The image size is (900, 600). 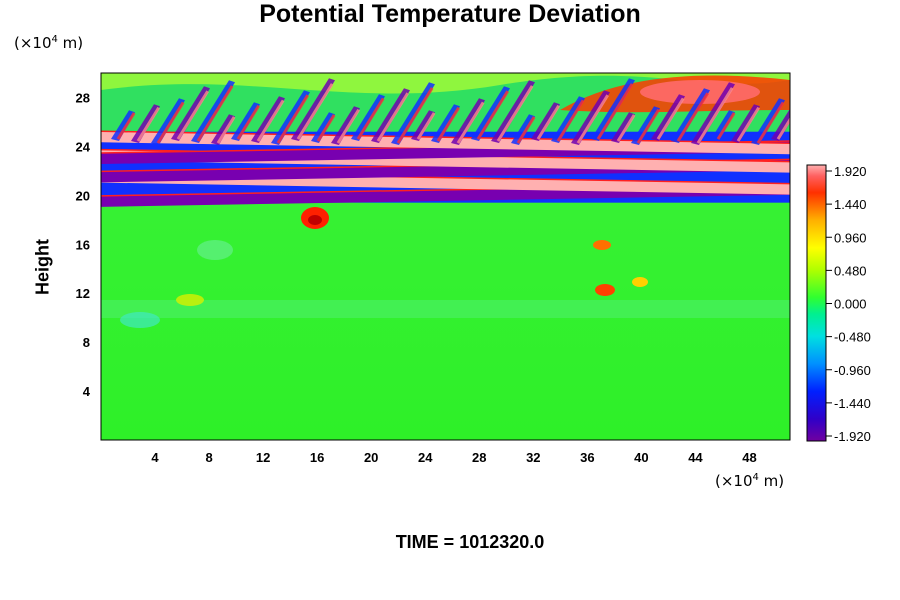 What do you see at coordinates (83, 146) in the screenshot?
I see `y-tick-label: 24` at bounding box center [83, 146].